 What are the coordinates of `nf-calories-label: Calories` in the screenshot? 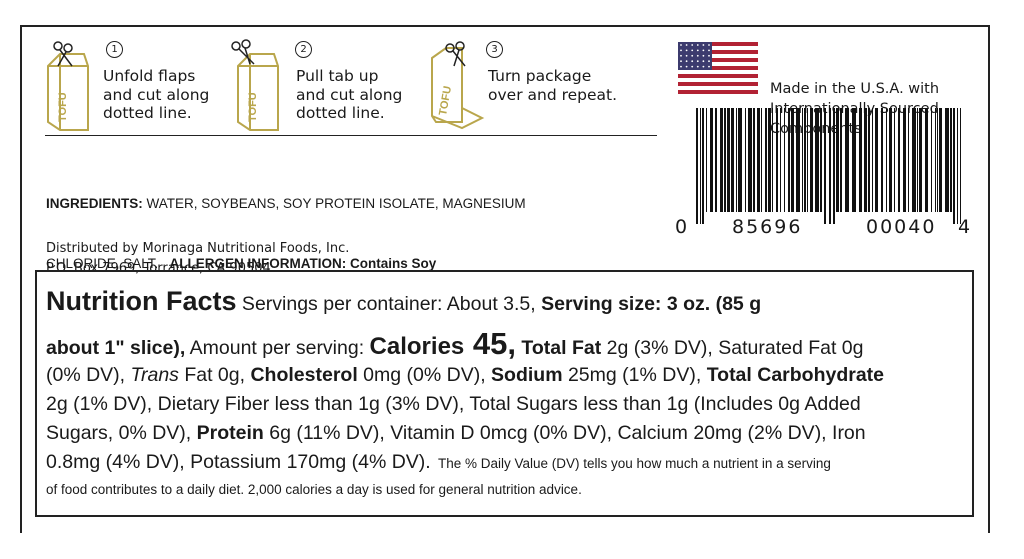 It's located at (417, 346).